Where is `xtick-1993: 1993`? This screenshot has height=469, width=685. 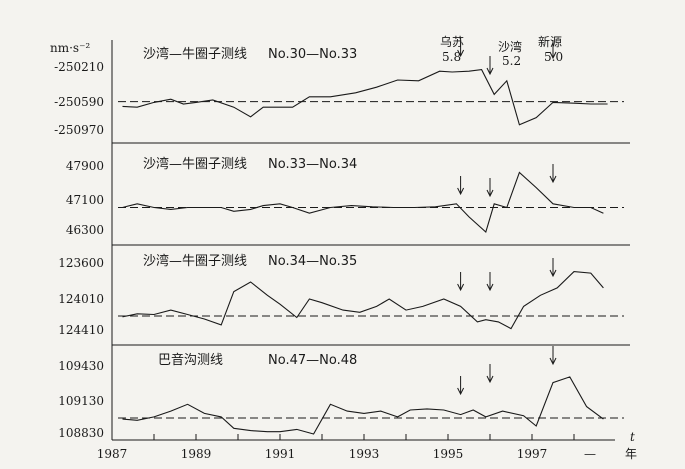 xtick-1993: 1993 is located at coordinates (364, 454).